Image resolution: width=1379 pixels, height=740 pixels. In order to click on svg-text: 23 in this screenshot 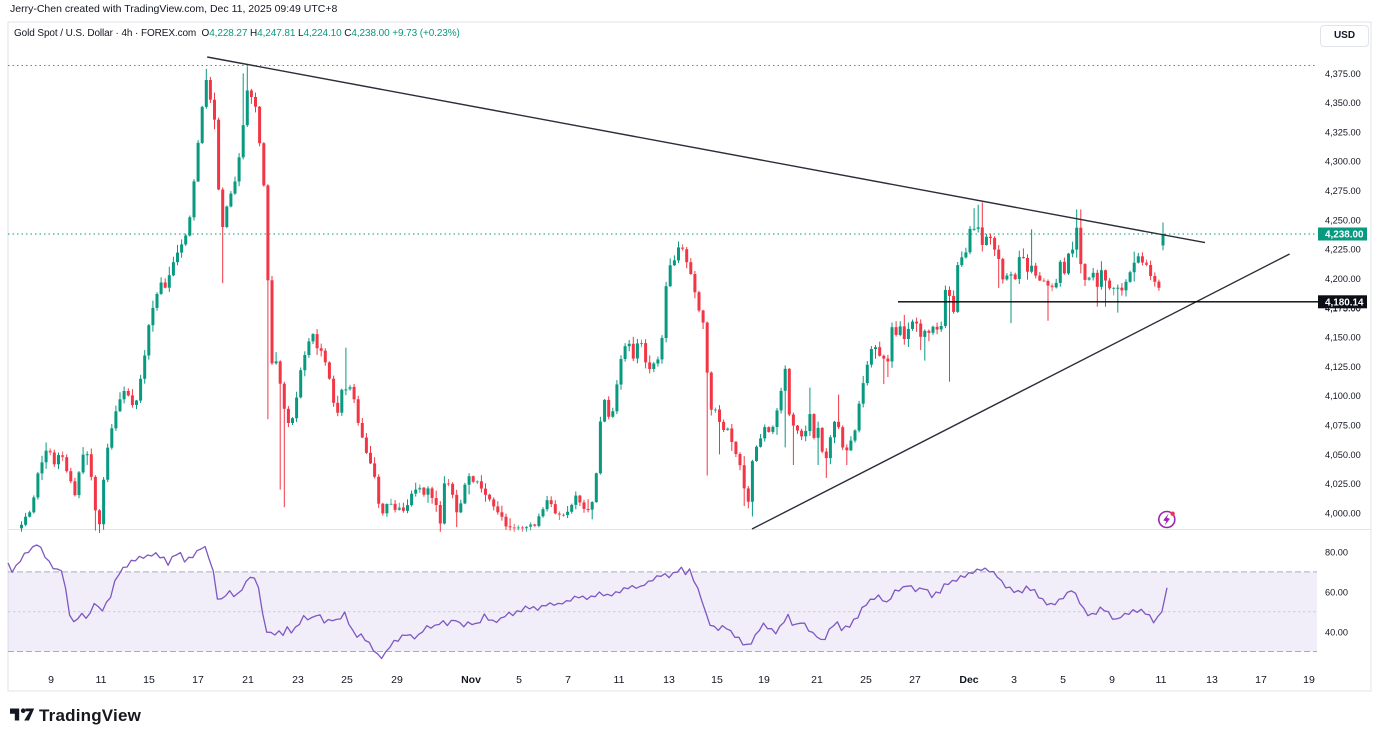, I will do `click(298, 680)`.